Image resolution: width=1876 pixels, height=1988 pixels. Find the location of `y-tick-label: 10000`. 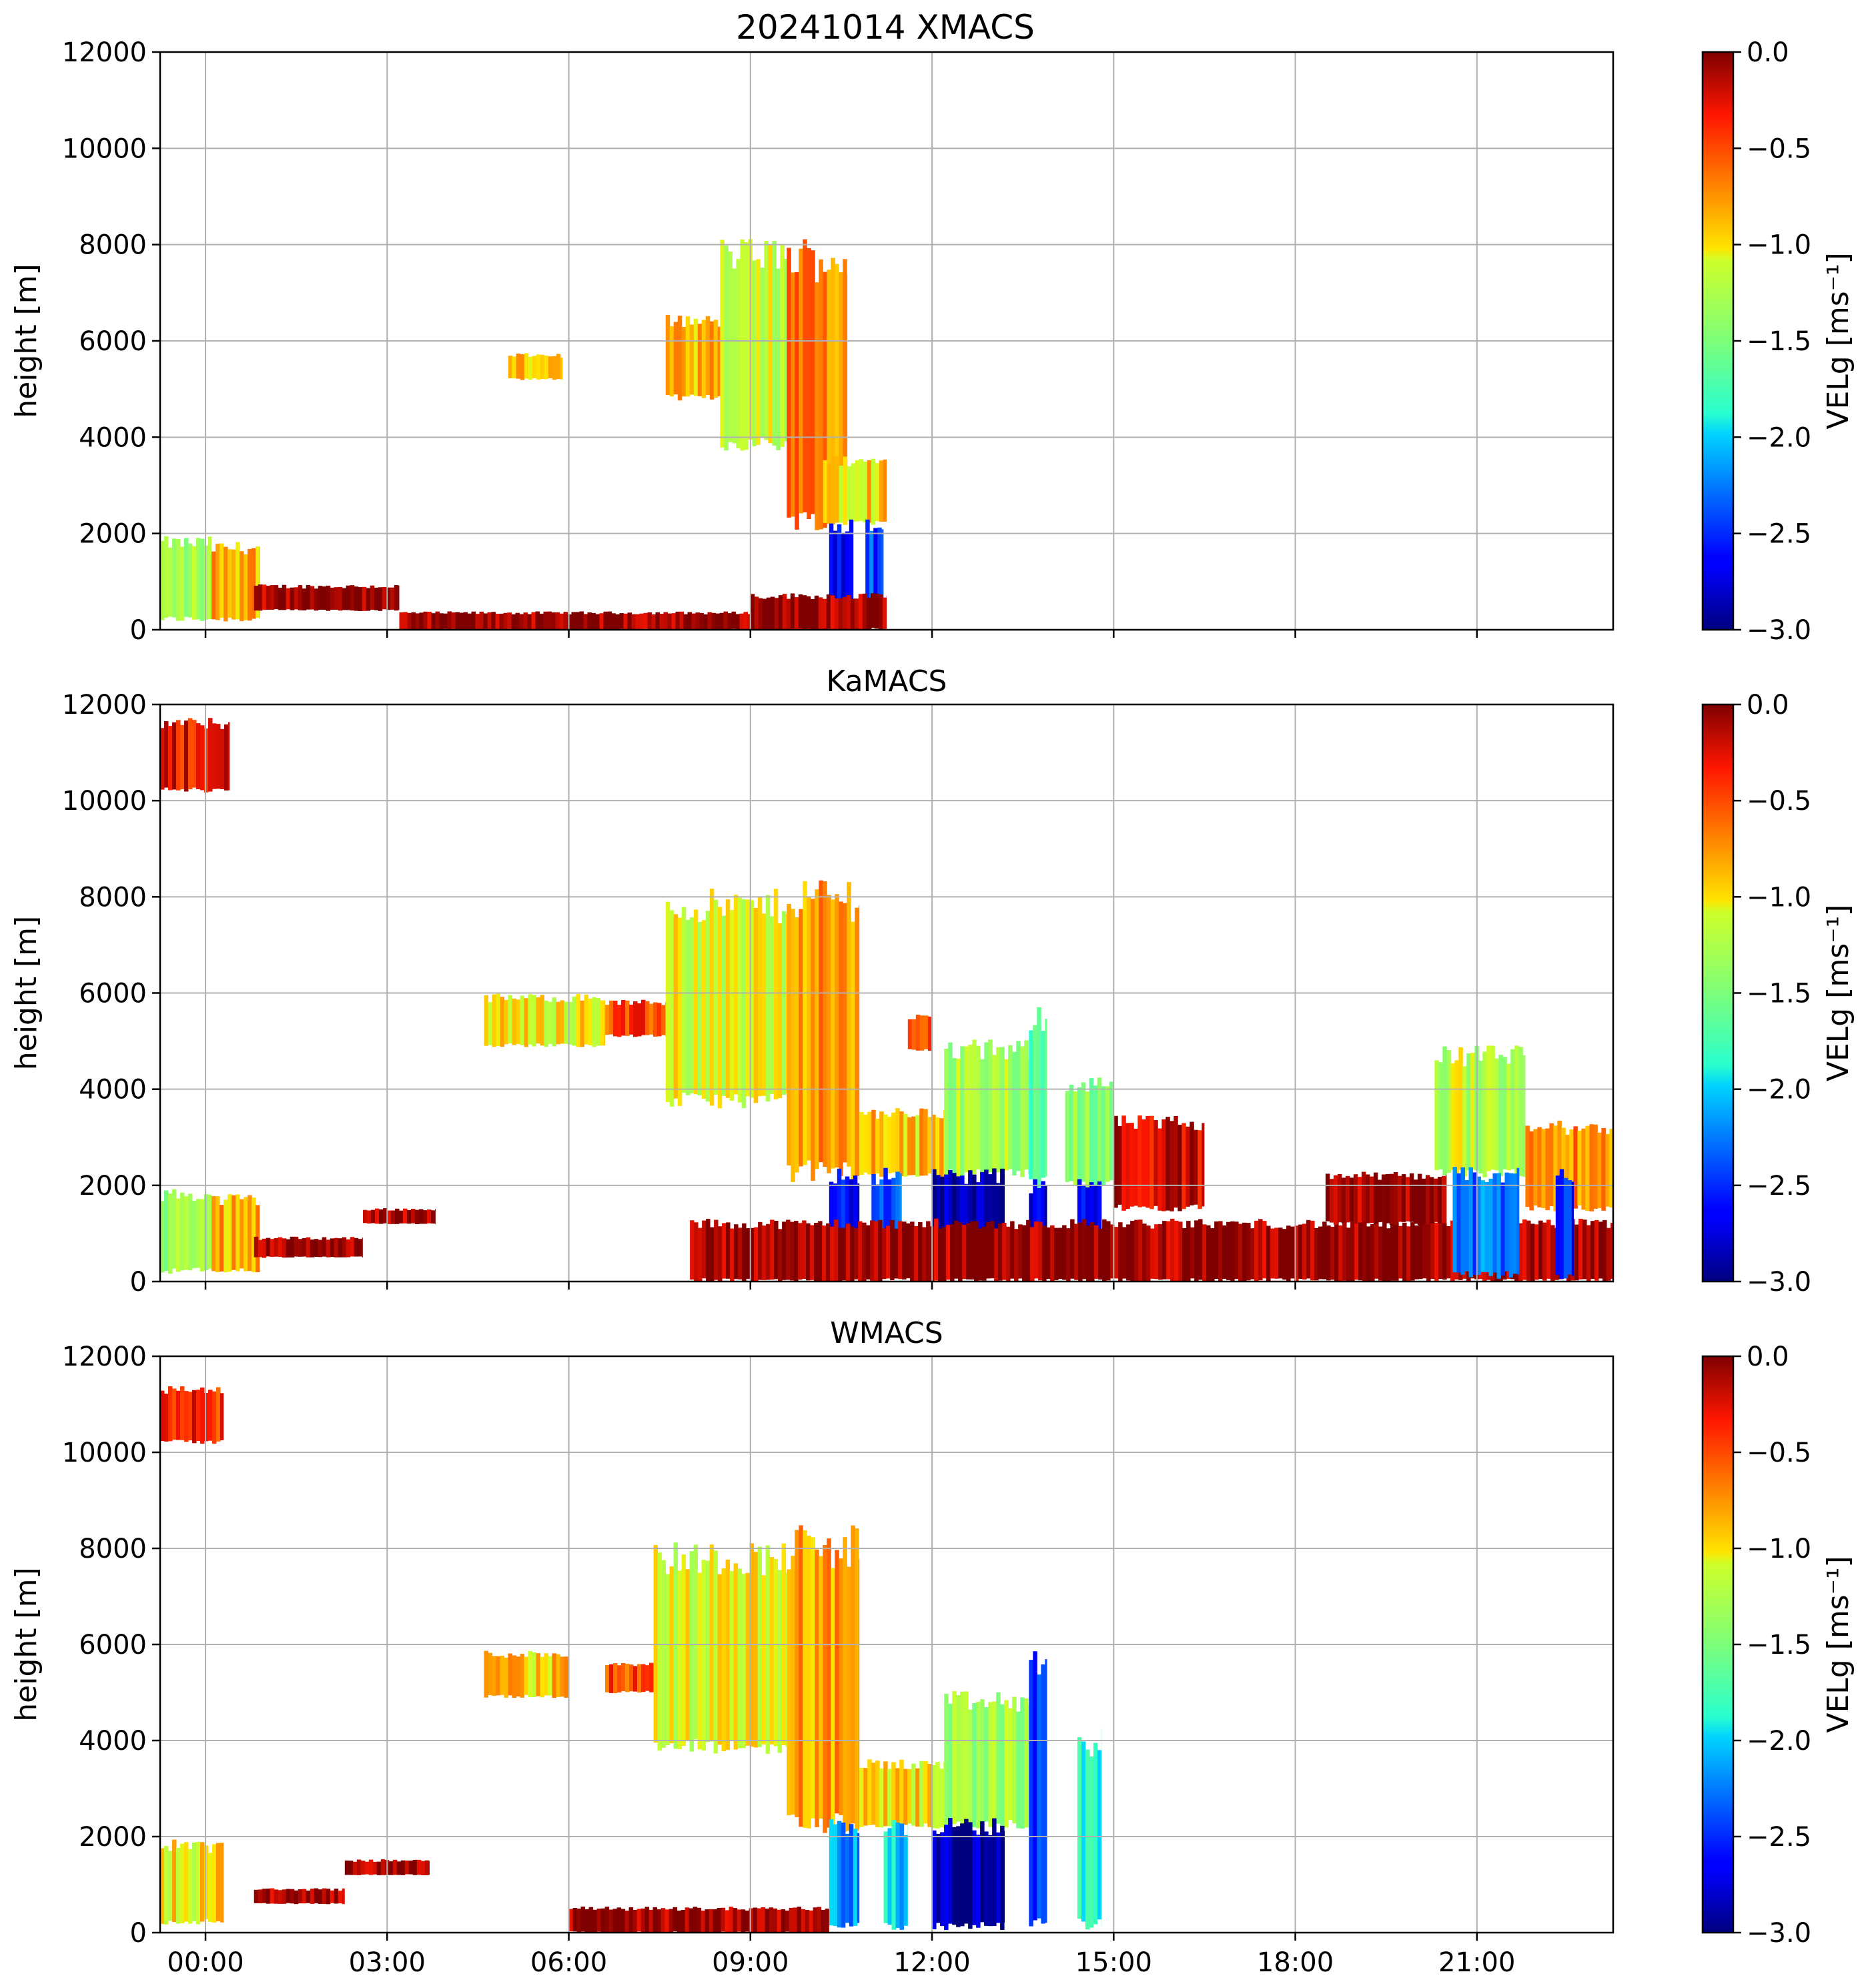

y-tick-label: 10000 is located at coordinates (104, 801).